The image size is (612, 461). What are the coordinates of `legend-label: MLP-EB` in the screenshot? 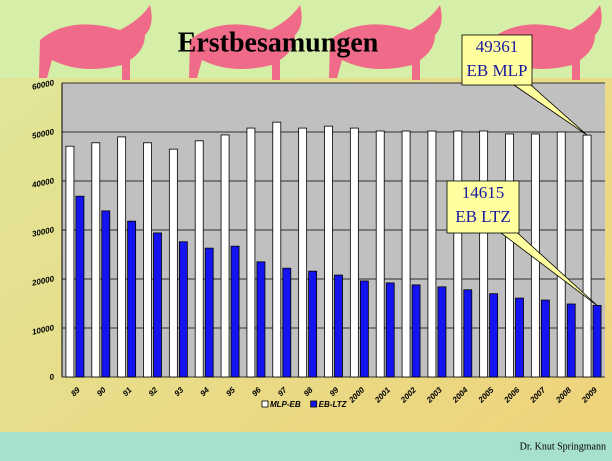 It's located at (285, 404).